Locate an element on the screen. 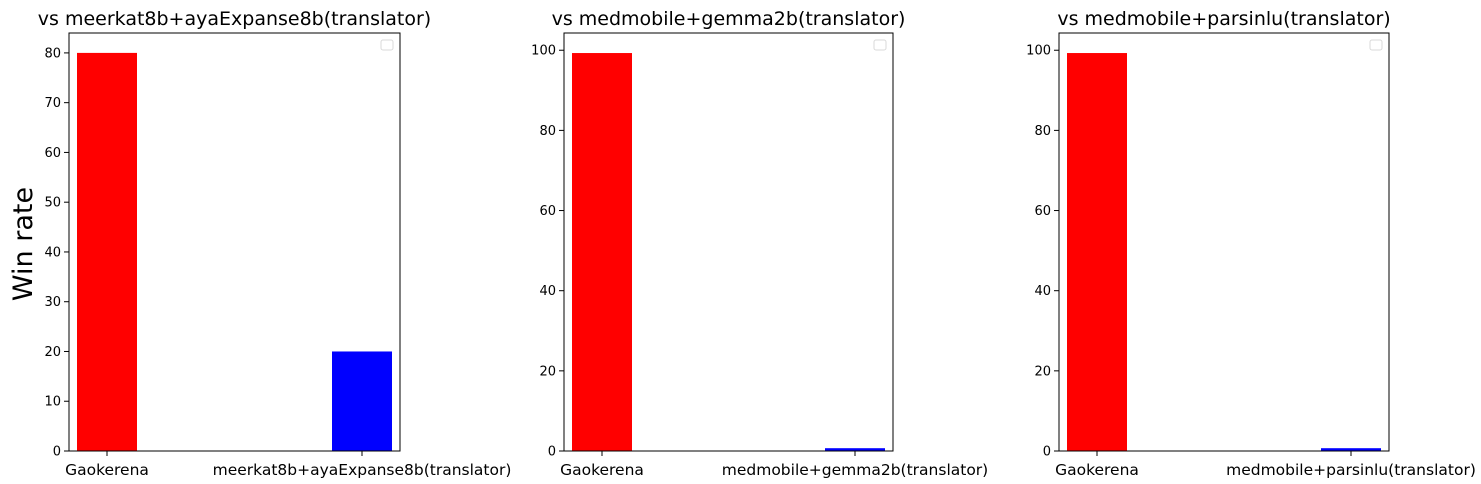 Image resolution: width=1481 pixels, height=484 pixels. y-tick-label-1-2: 40 is located at coordinates (547, 291).